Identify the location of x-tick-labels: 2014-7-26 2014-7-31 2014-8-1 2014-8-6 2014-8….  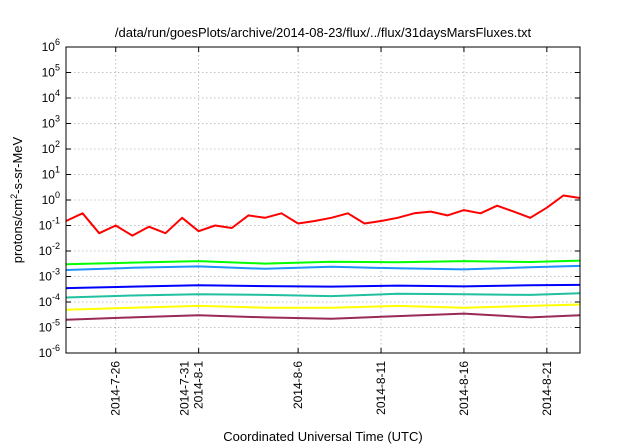
(331, 388).